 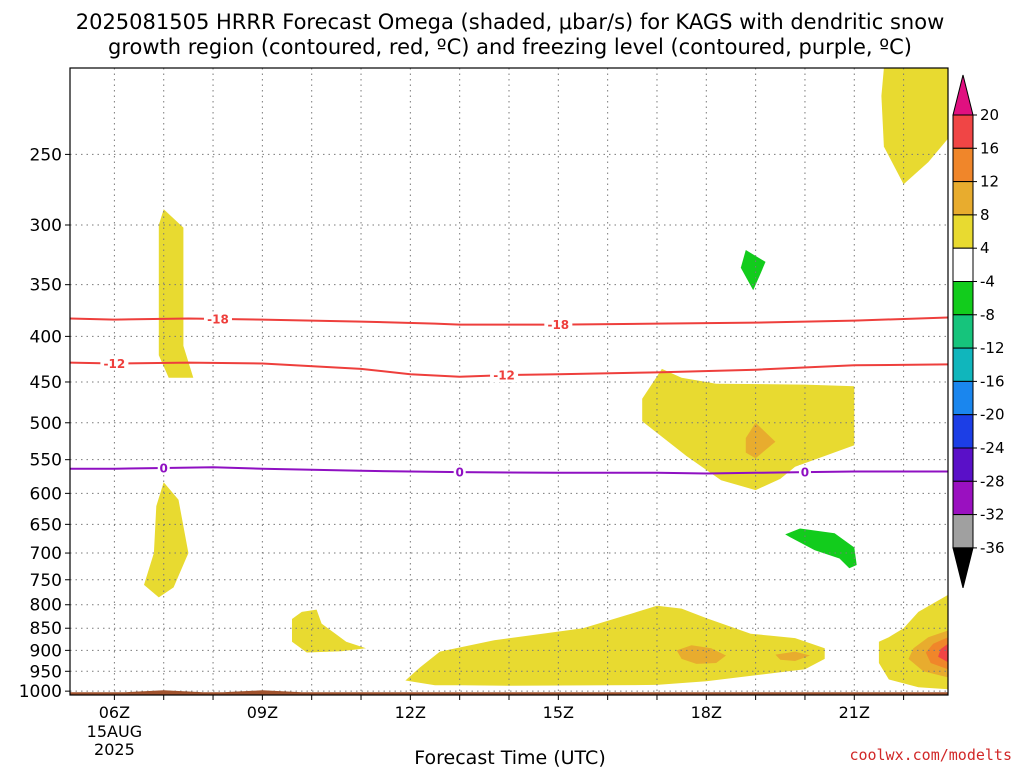 What do you see at coordinates (46, 286) in the screenshot?
I see `y-tick-label-350: 350` at bounding box center [46, 286].